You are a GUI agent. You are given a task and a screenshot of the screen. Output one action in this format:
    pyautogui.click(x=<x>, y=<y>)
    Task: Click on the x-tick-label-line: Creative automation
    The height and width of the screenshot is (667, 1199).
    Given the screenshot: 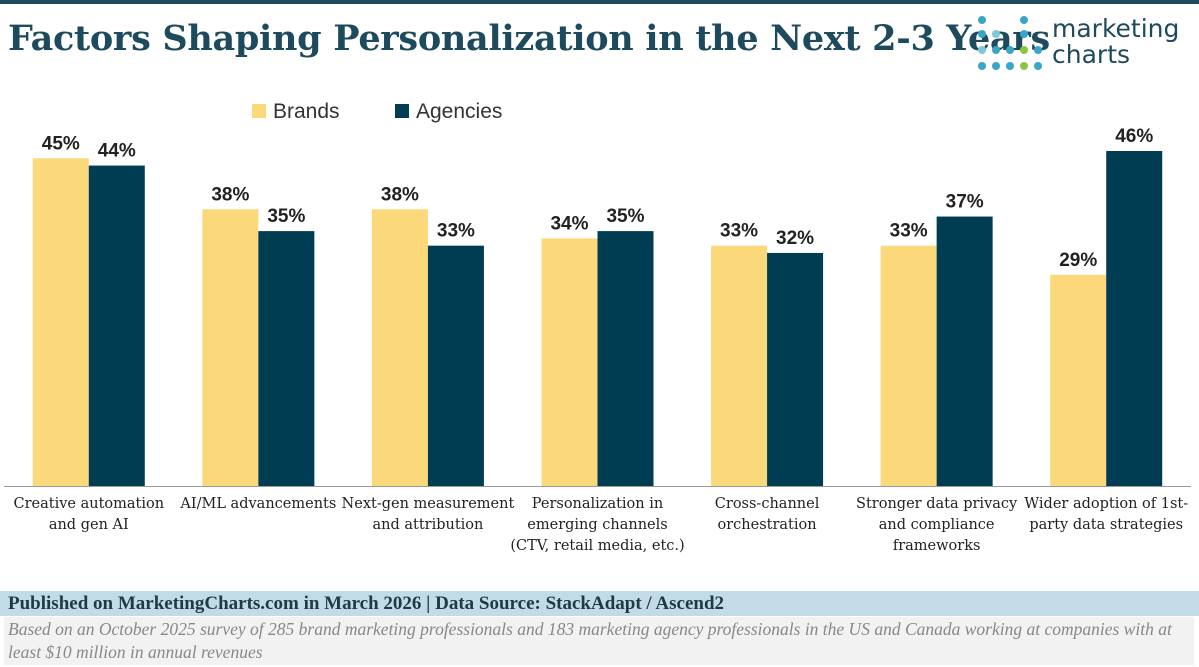 What is the action you would take?
    pyautogui.click(x=88, y=504)
    